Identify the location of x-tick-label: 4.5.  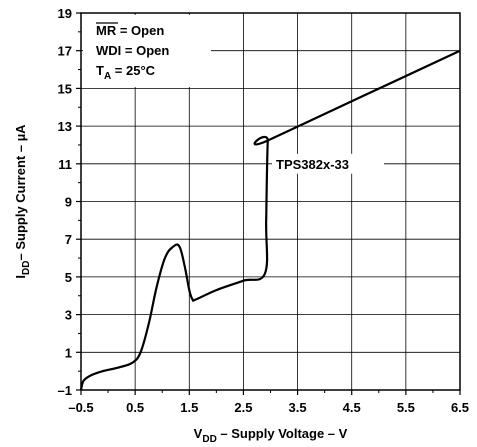
(352, 407).